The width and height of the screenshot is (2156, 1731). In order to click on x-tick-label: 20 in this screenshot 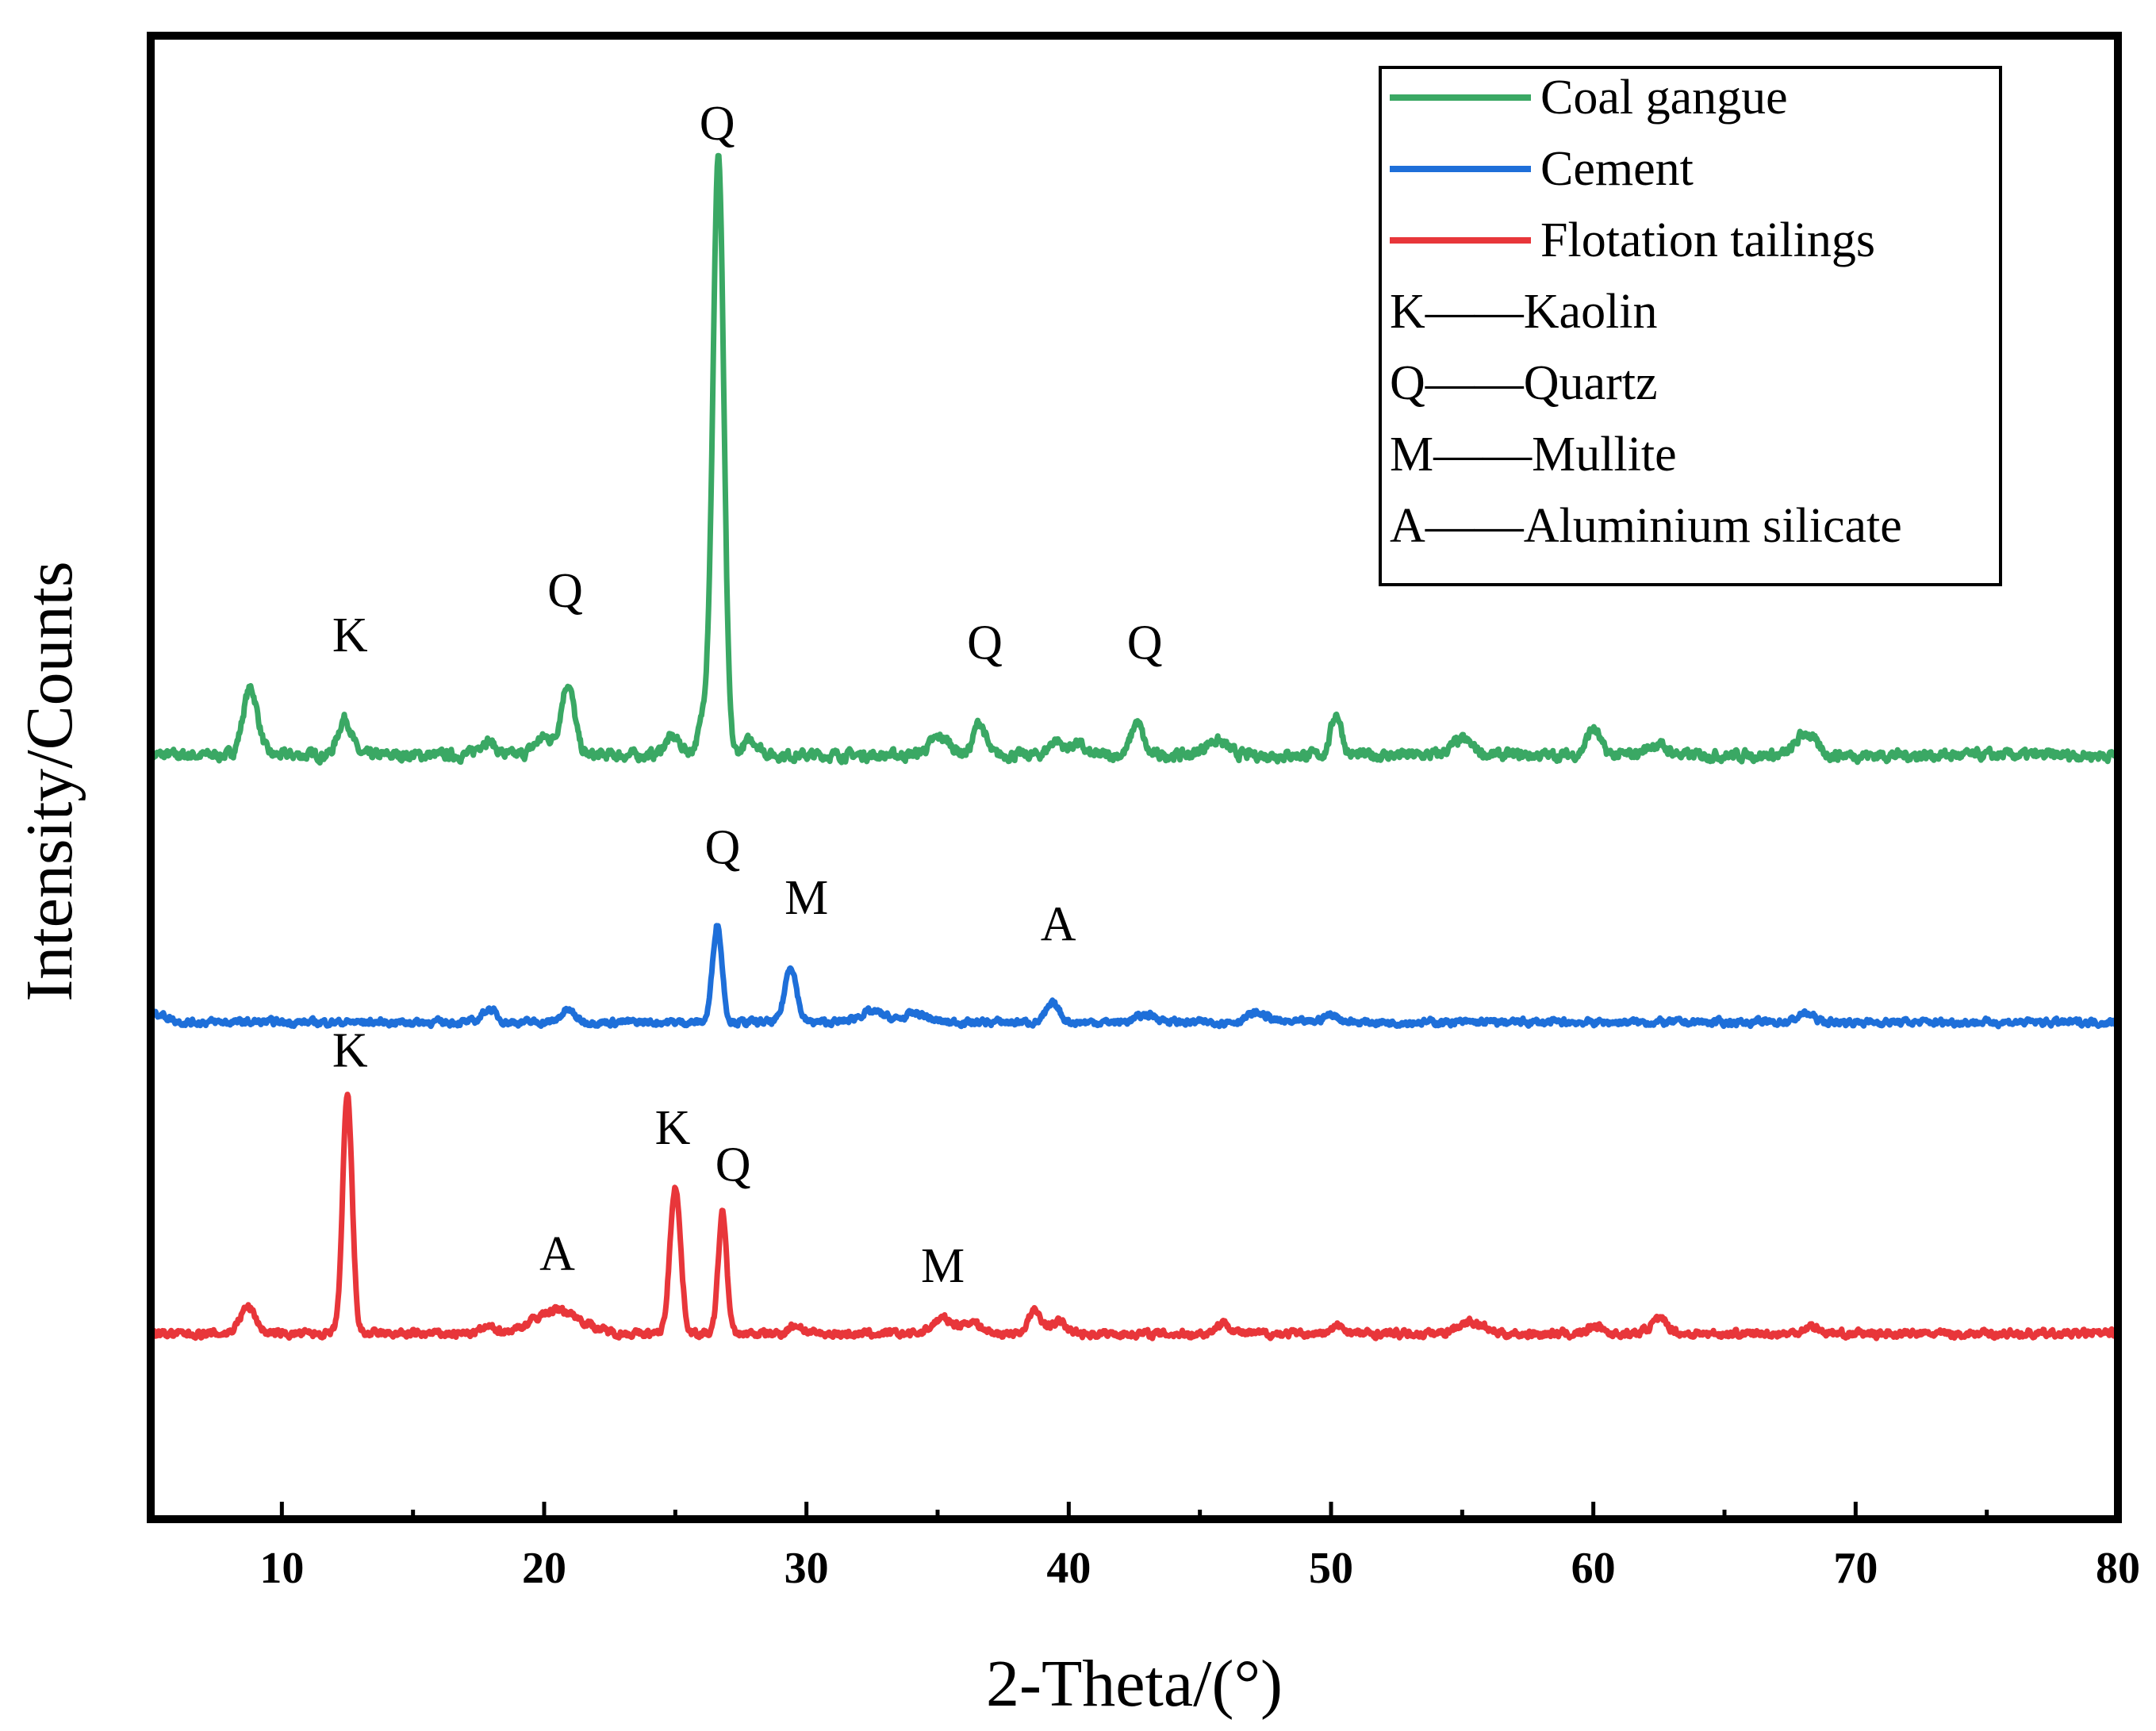, I will do `click(544, 1569)`.